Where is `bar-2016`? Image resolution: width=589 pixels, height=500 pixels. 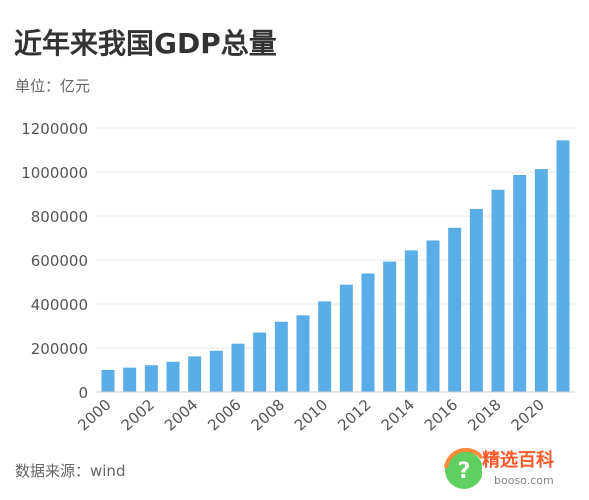 bar-2016 is located at coordinates (455, 309).